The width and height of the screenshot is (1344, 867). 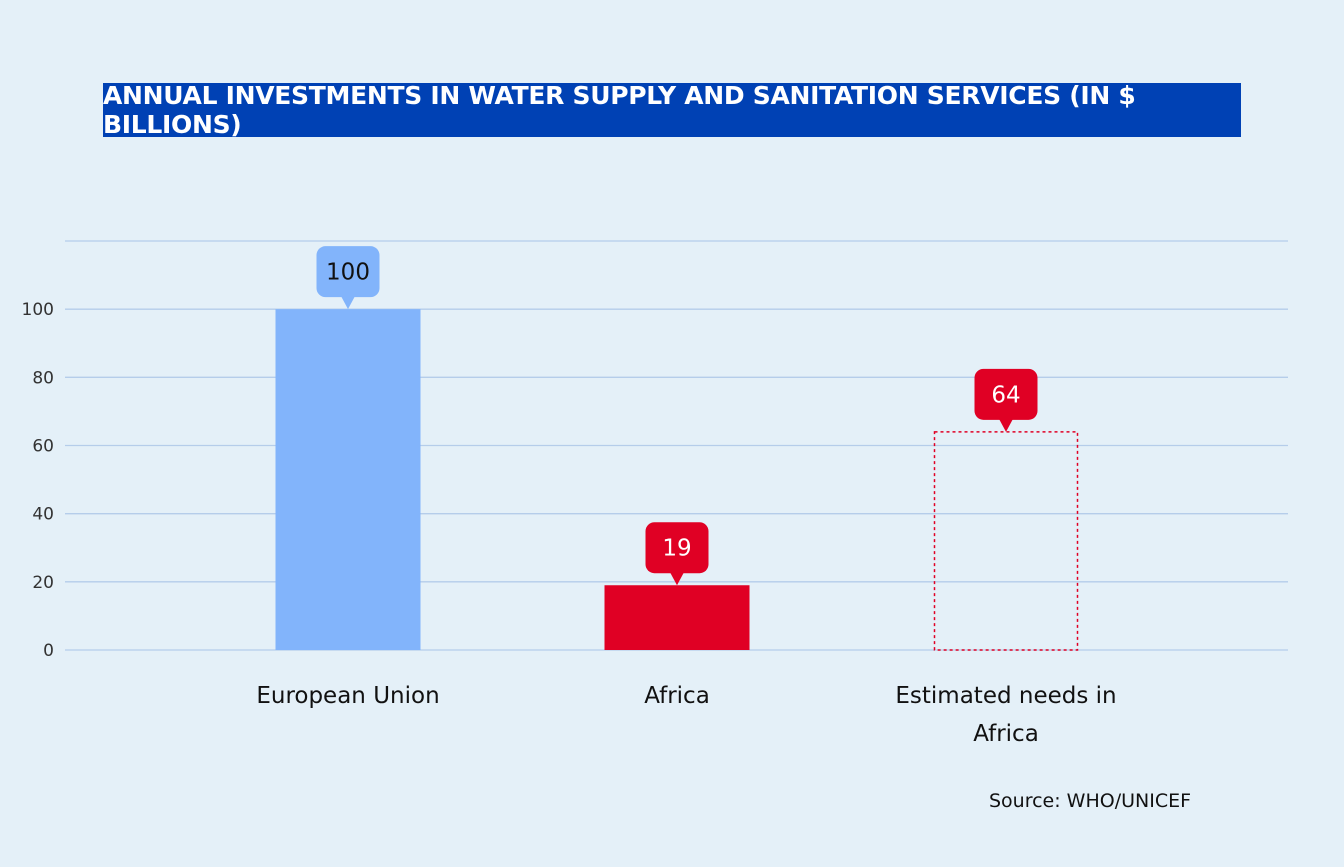 What do you see at coordinates (1090, 801) in the screenshot?
I see `source-note: Source: WHO/UNICEF` at bounding box center [1090, 801].